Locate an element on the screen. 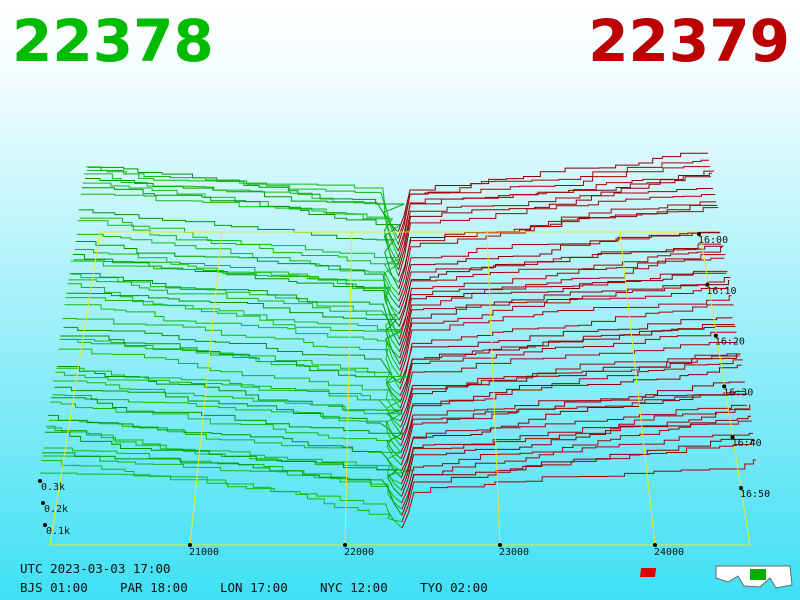 The width and height of the screenshot is (800, 600). ask-price: 22379 is located at coordinates (689, 41).